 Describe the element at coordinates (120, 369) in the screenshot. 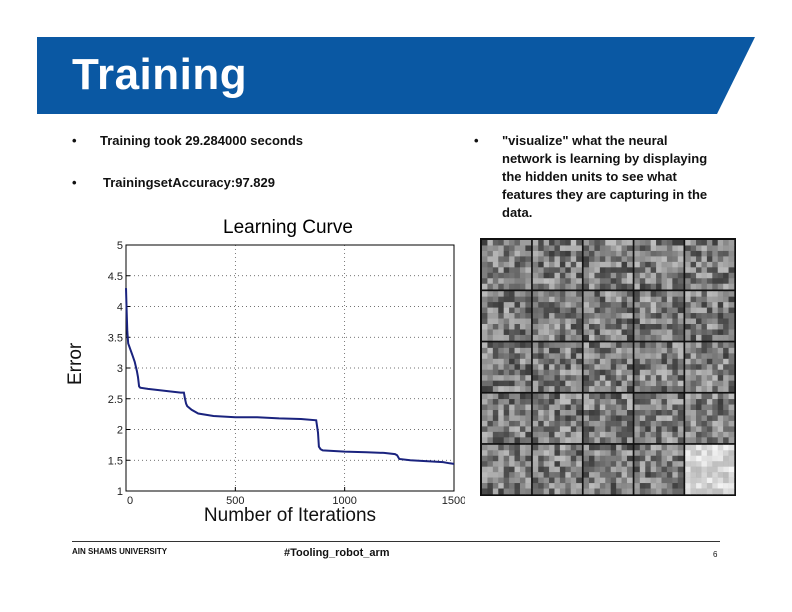

I see `y-tick-label: 3` at that location.